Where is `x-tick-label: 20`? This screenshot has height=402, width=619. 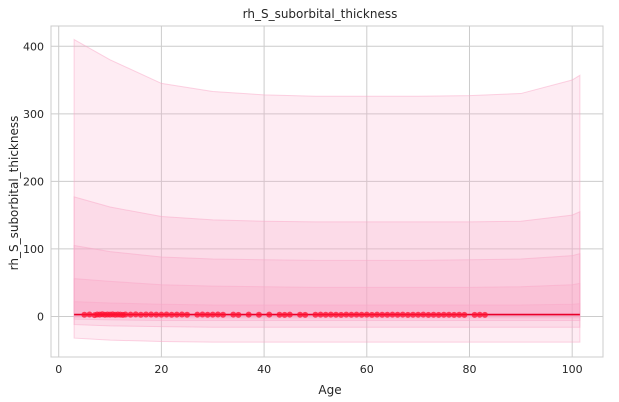 x-tick-label: 20 is located at coordinates (161, 369).